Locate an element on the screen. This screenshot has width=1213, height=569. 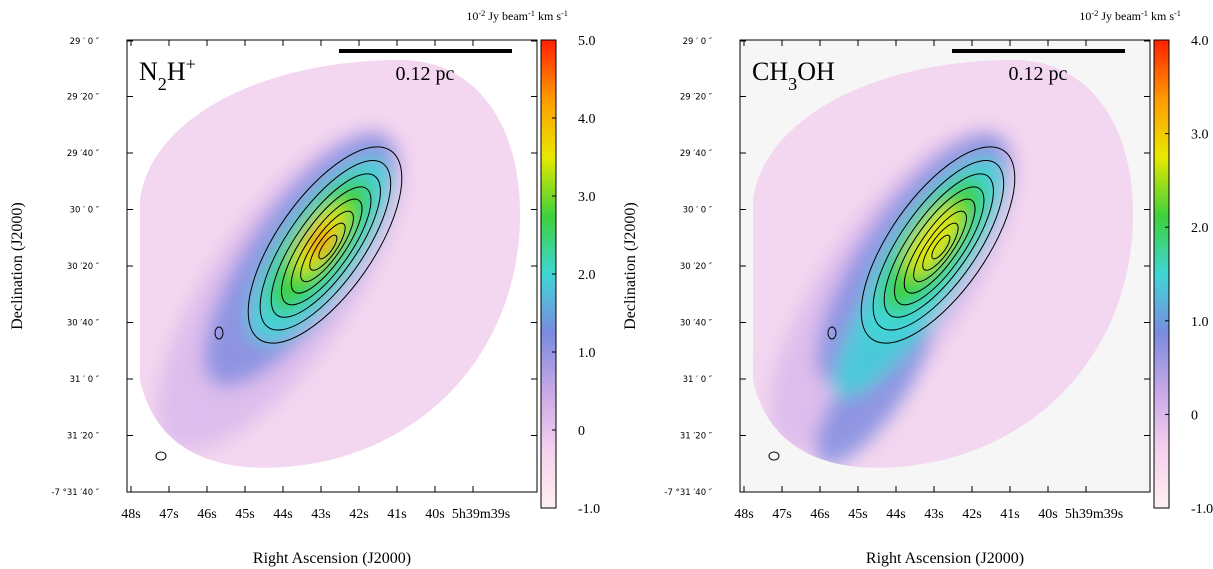
x-tick-label: 44s is located at coordinates (282, 514).